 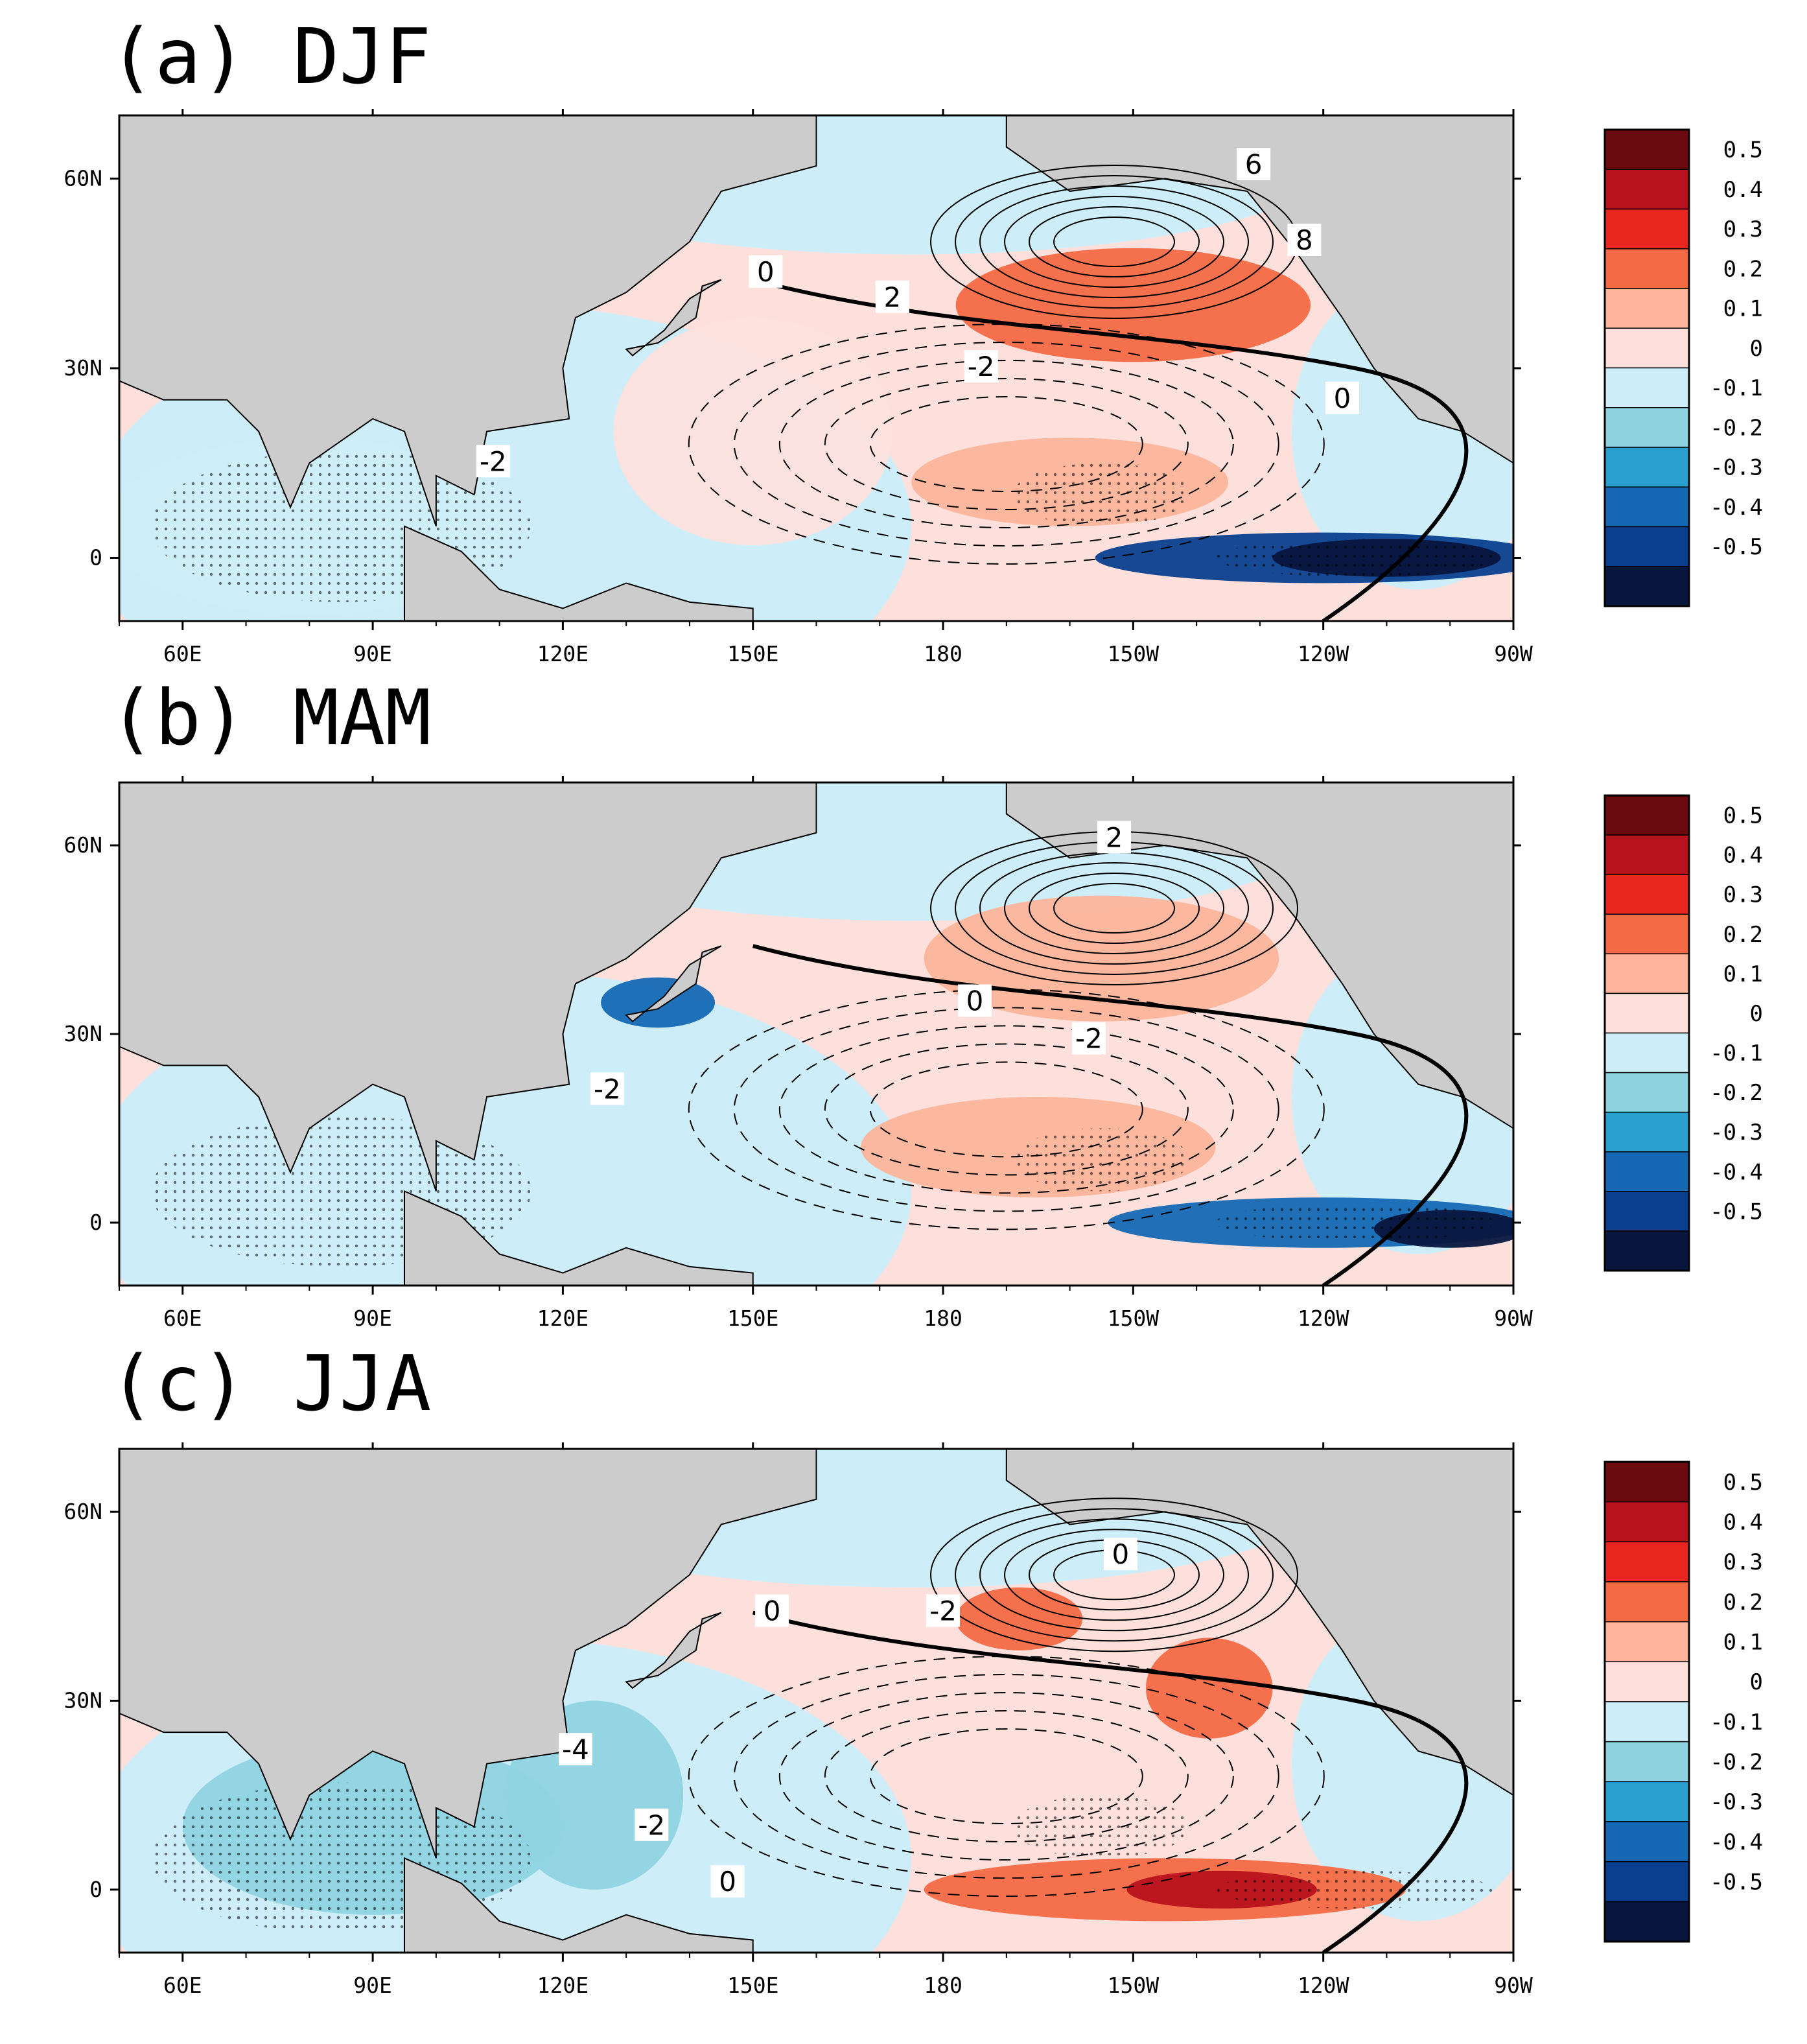 What do you see at coordinates (1737, 1132) in the screenshot?
I see `colorbar-label: -0.3` at bounding box center [1737, 1132].